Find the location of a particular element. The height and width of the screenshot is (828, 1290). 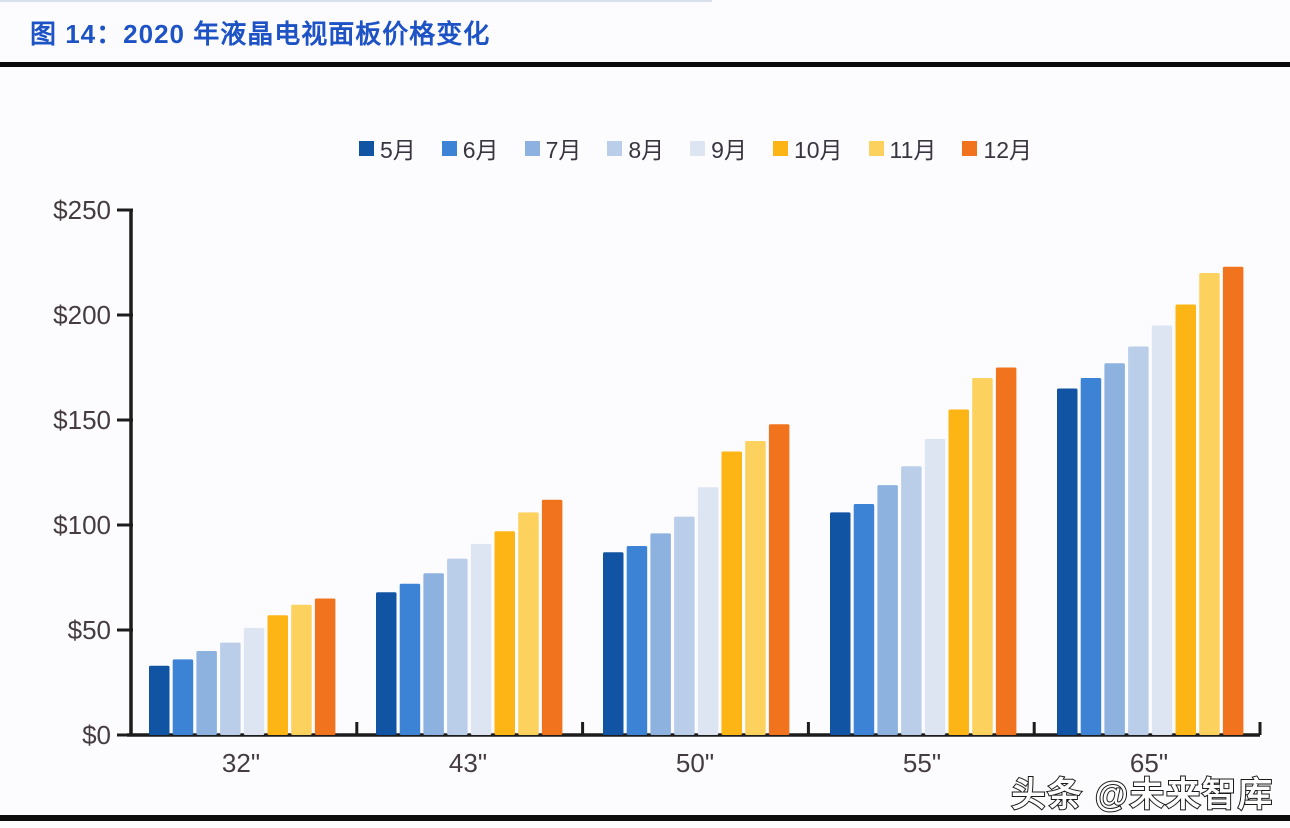

legend-label: 9月 is located at coordinates (729, 150).